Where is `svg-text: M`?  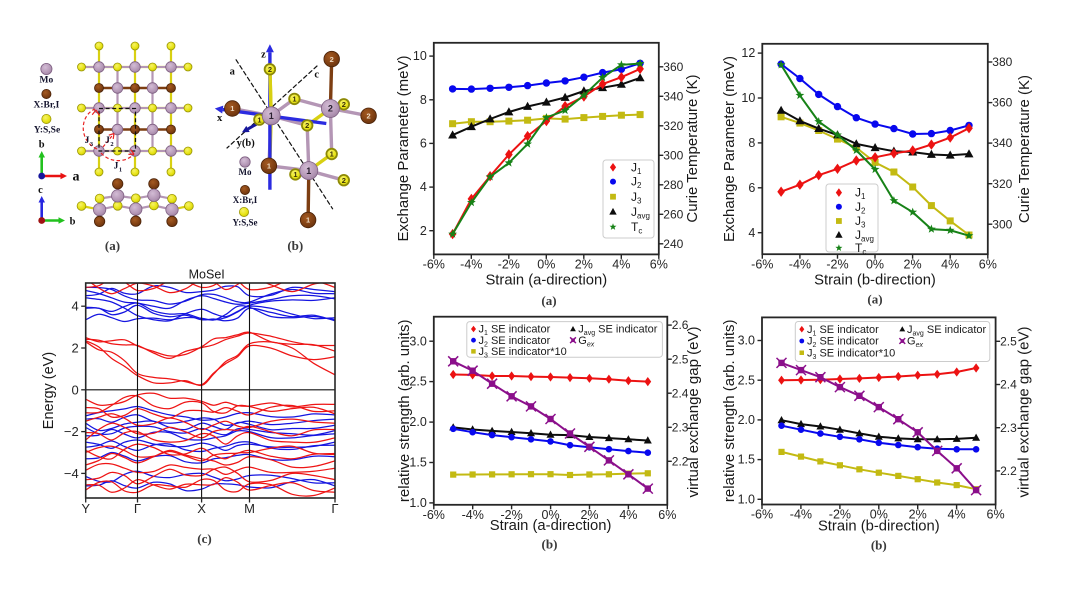
svg-text: M is located at coordinates (249, 508).